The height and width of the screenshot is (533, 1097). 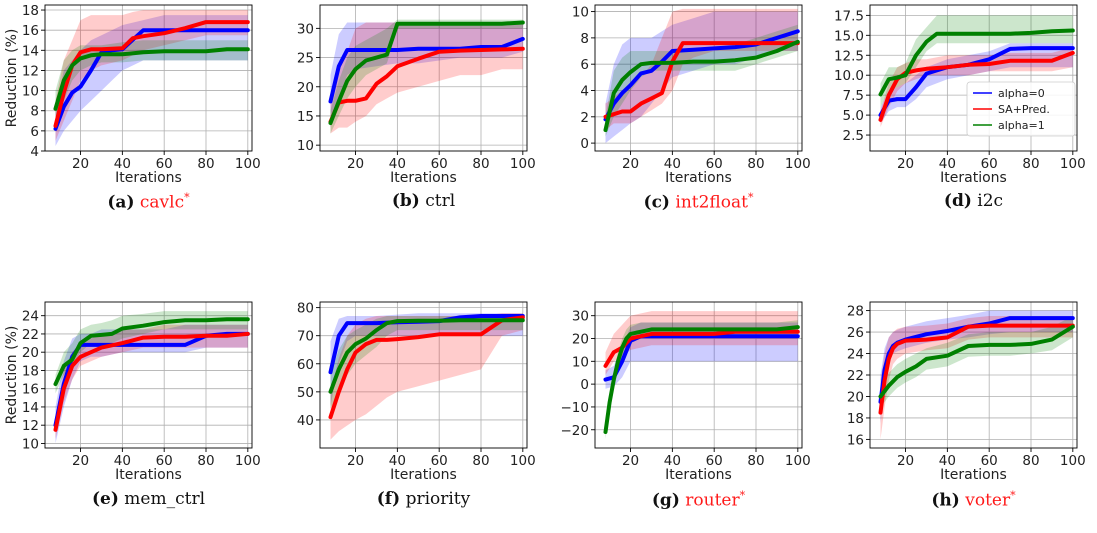 I want to click on y-axis-label: Reduction (%), so click(x=12, y=78).